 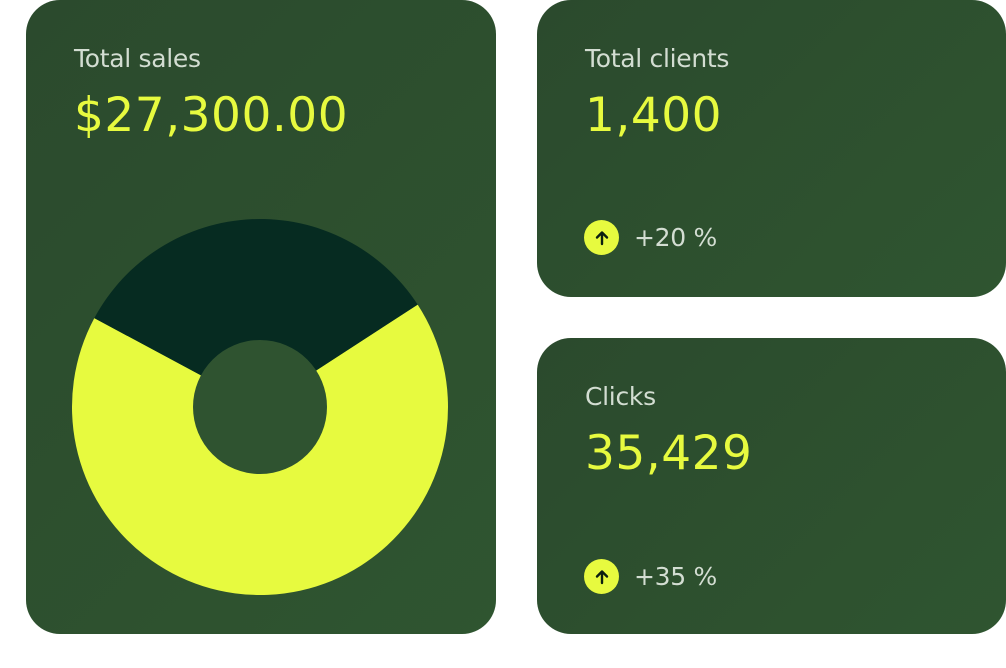 I want to click on total-clients-trend: +20 %, so click(x=650, y=237).